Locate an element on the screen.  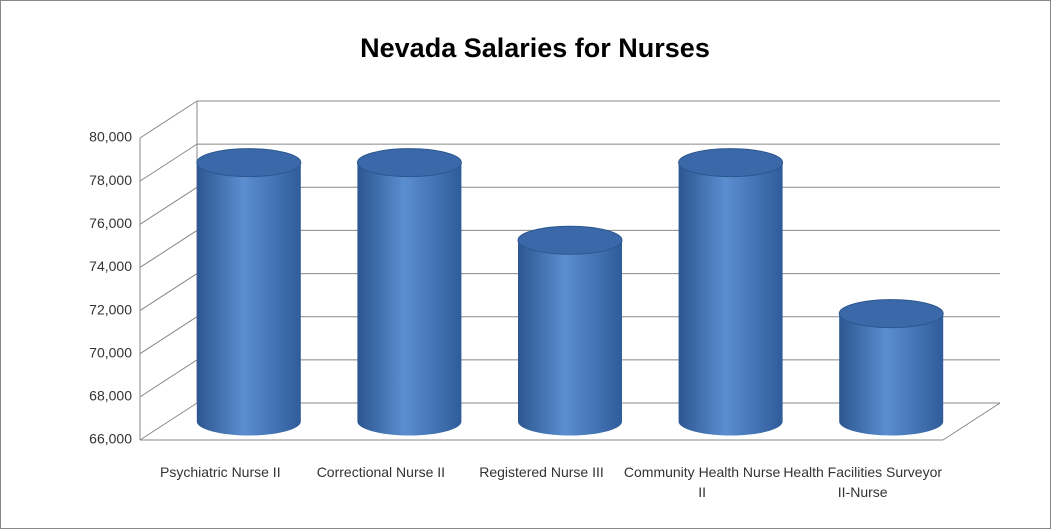
x-tick-label: Registered Nurse III is located at coordinates (541, 472).